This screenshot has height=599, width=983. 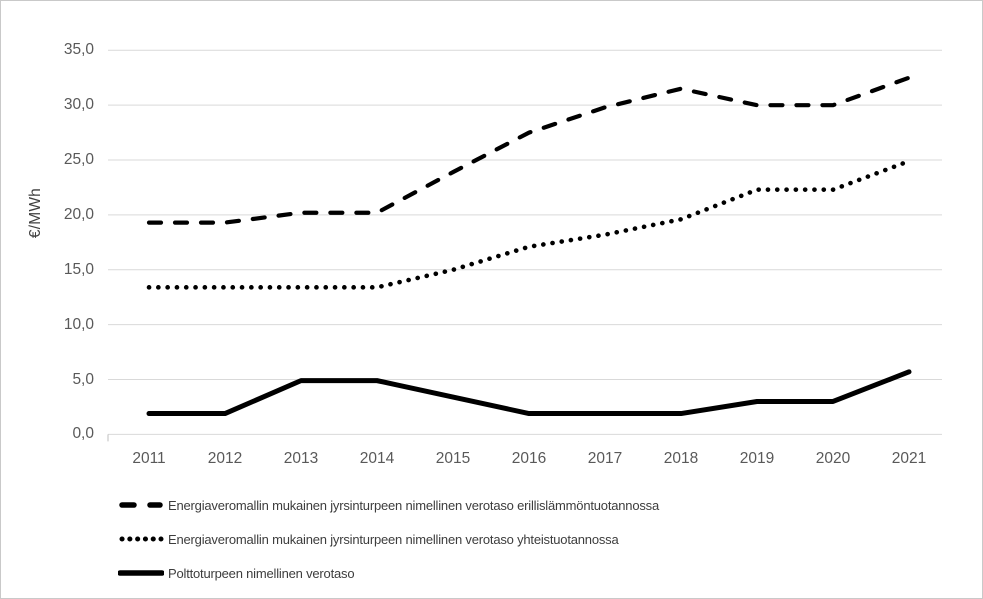 I want to click on y-tick-label: 5,0, so click(x=83, y=379).